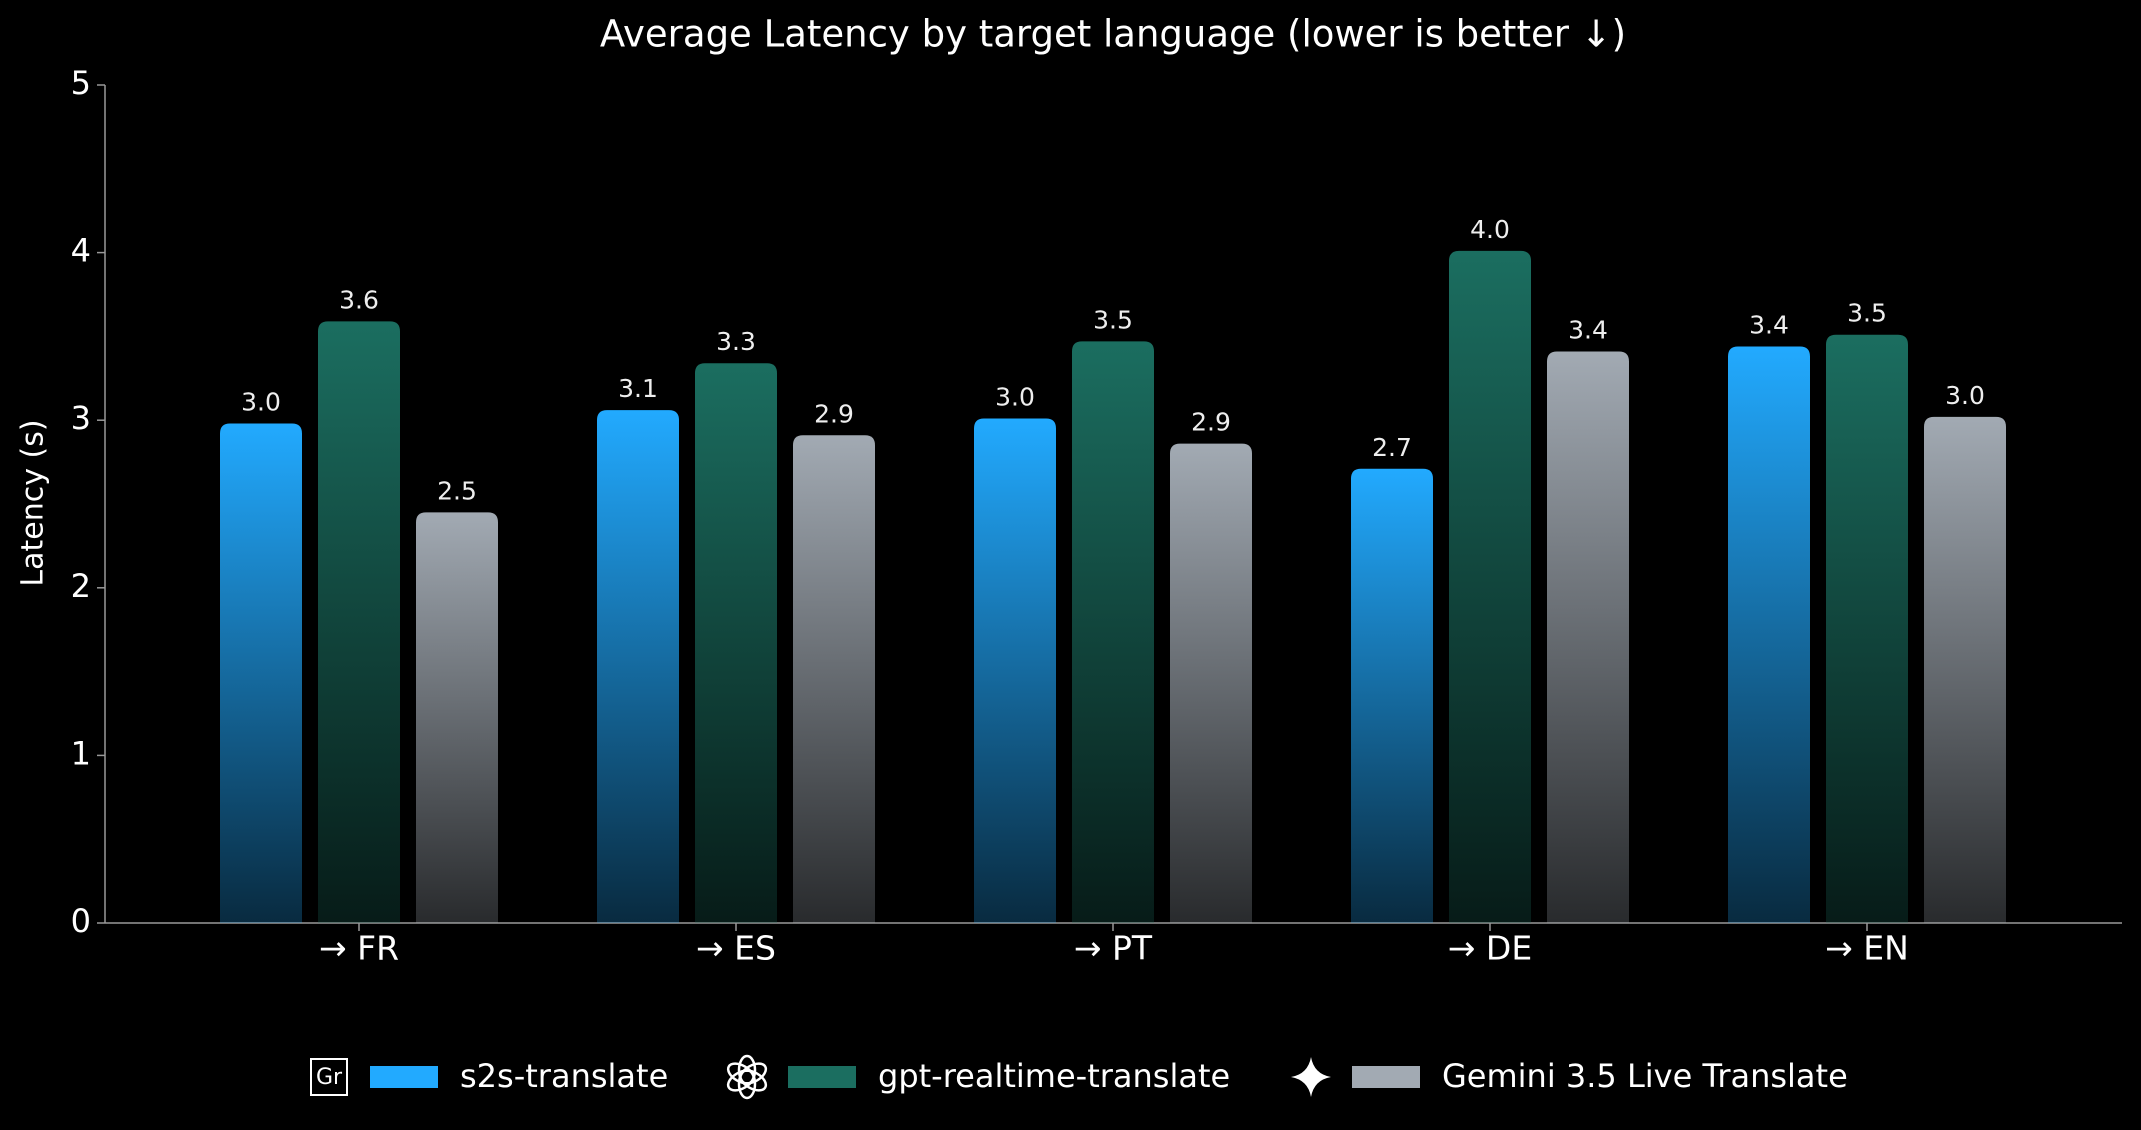  I want to click on x-tick-label: → EN, so click(1867, 948).